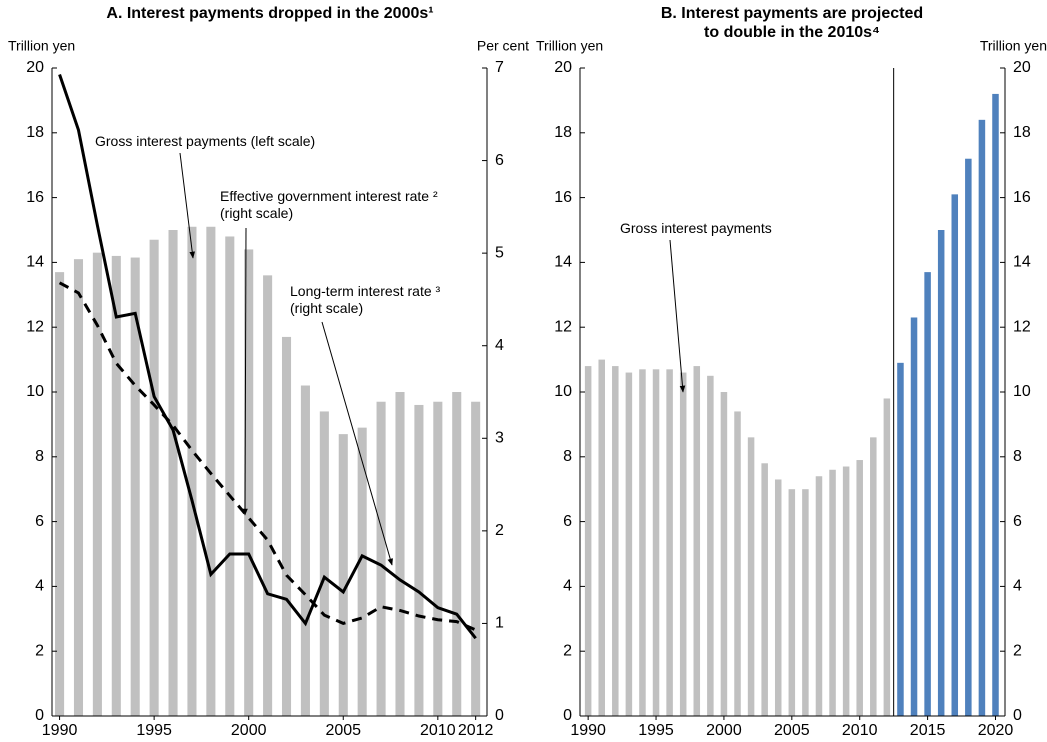 The height and width of the screenshot is (742, 1047). Describe the element at coordinates (205, 141) in the screenshot. I see `annotation: Gross interest payments (left scale)` at that location.